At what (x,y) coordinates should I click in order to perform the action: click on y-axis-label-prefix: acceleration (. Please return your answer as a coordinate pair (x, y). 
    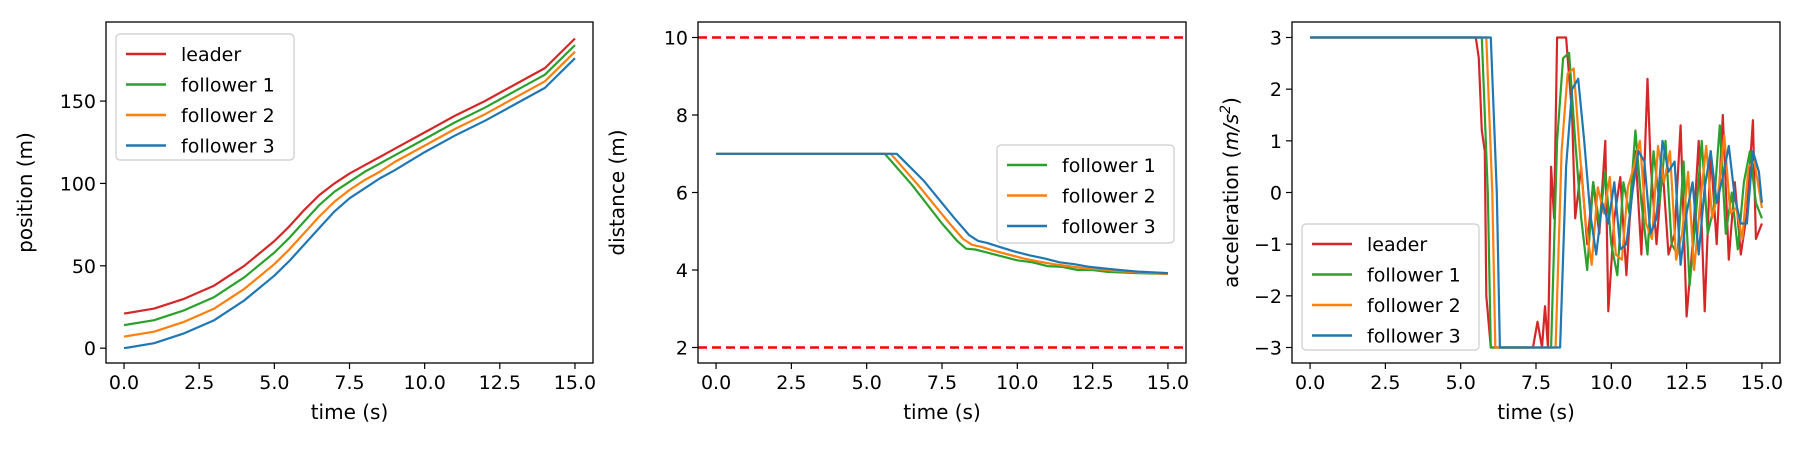
    Looking at the image, I should click on (1231, 219).